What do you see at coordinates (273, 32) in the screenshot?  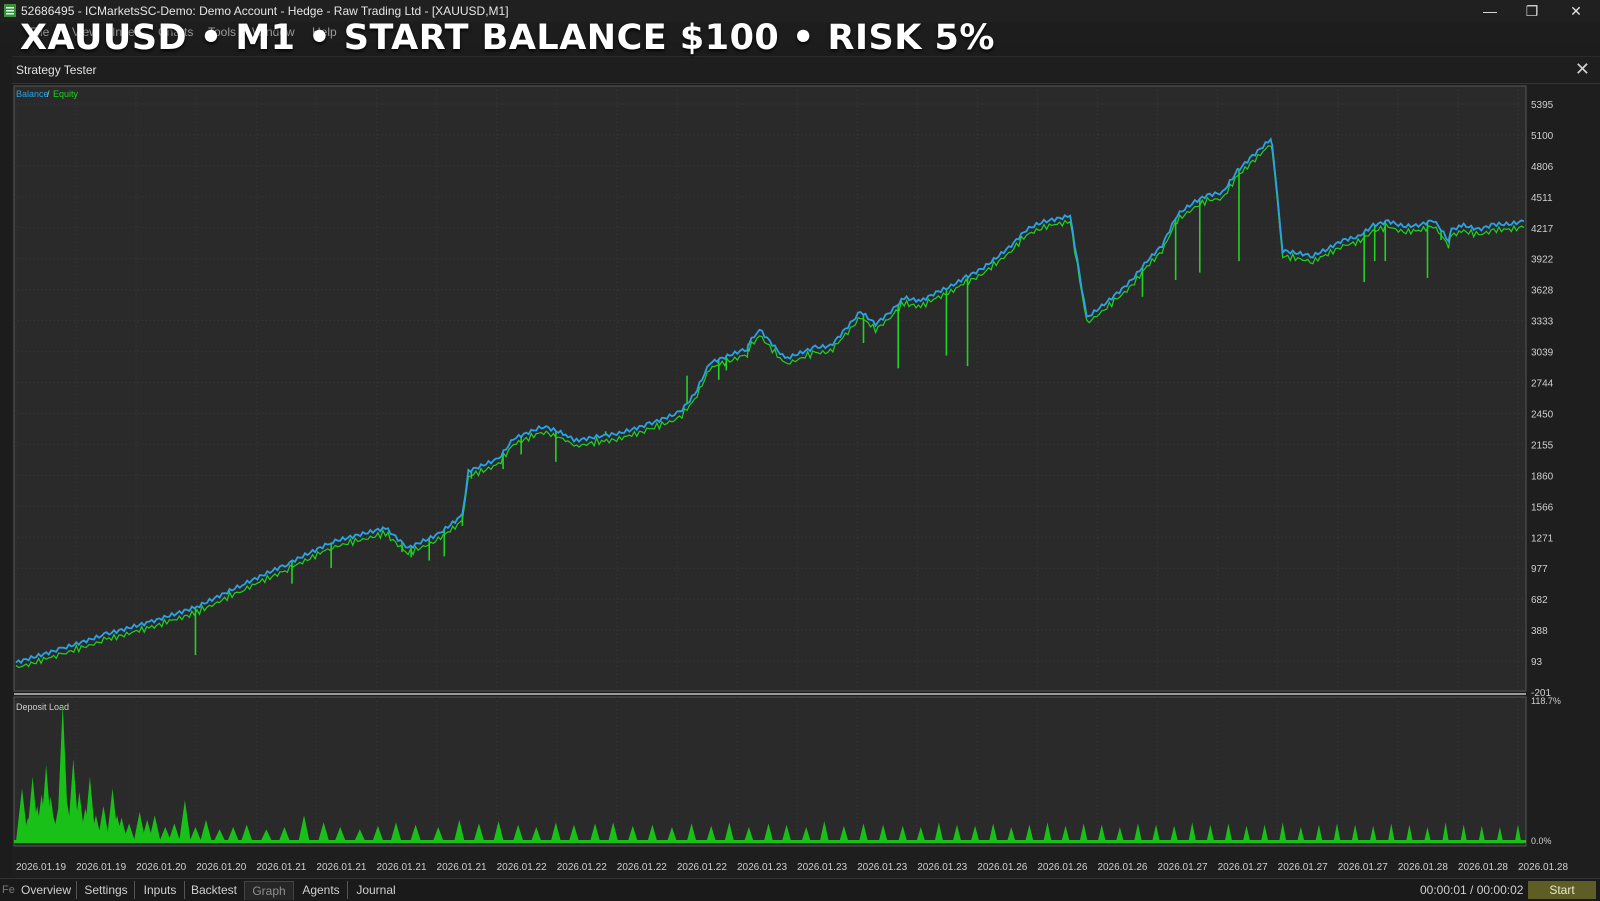 I see `menu-window: Window` at bounding box center [273, 32].